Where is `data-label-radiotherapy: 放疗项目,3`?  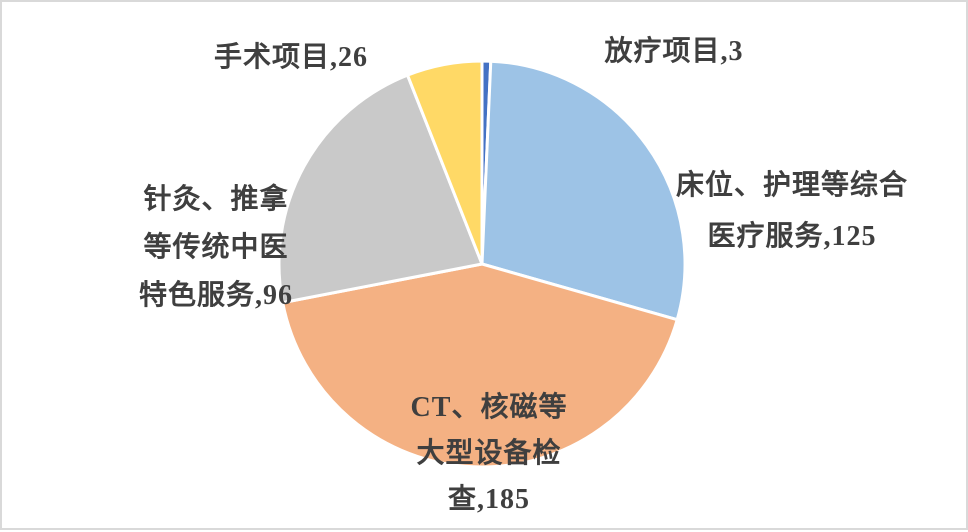
data-label-radiotherapy: 放疗项目,3 is located at coordinates (673, 52).